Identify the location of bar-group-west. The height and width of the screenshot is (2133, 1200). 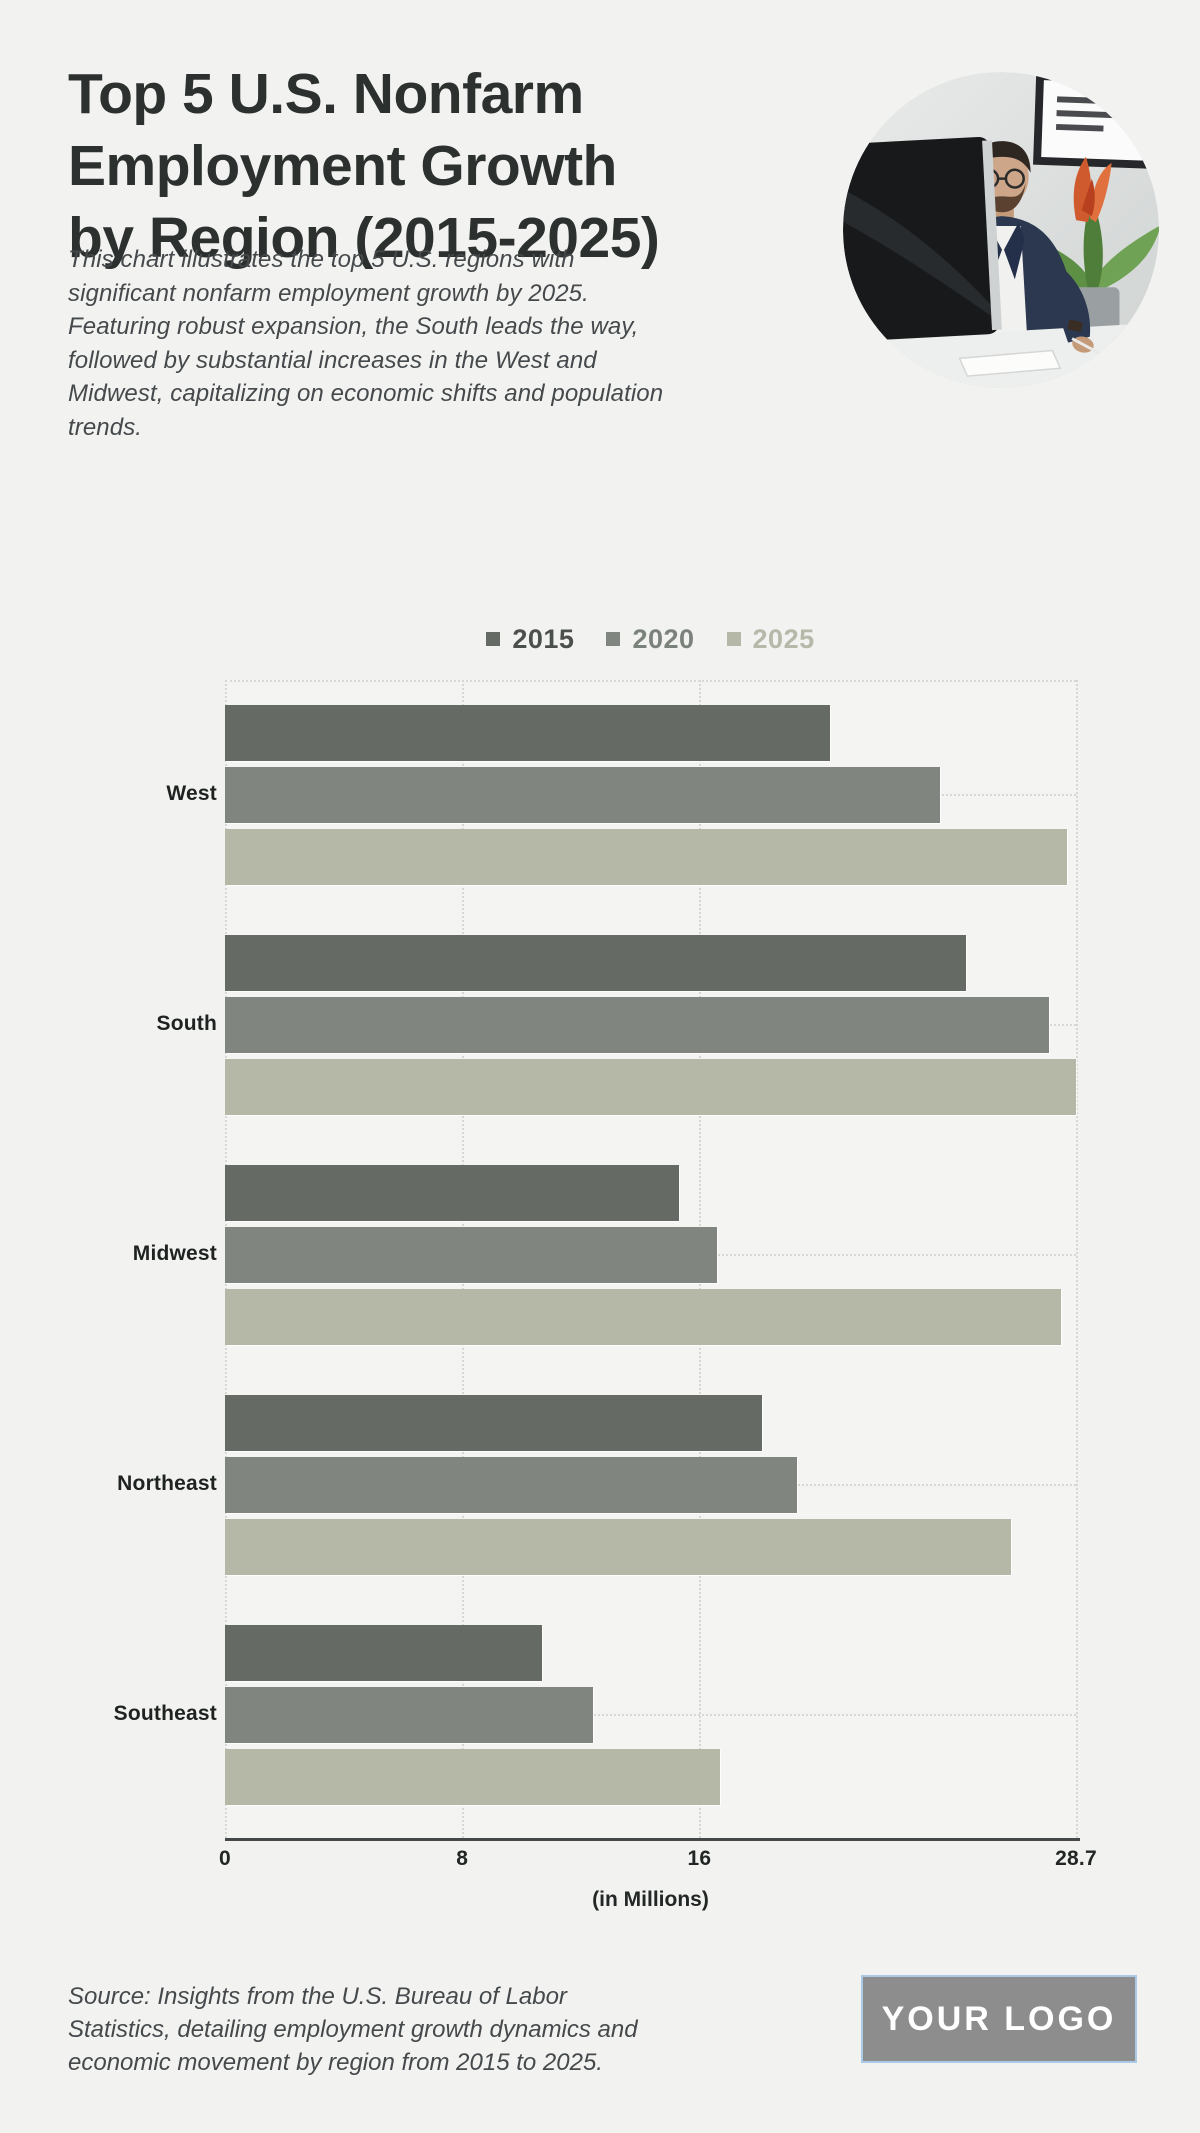
(650, 795).